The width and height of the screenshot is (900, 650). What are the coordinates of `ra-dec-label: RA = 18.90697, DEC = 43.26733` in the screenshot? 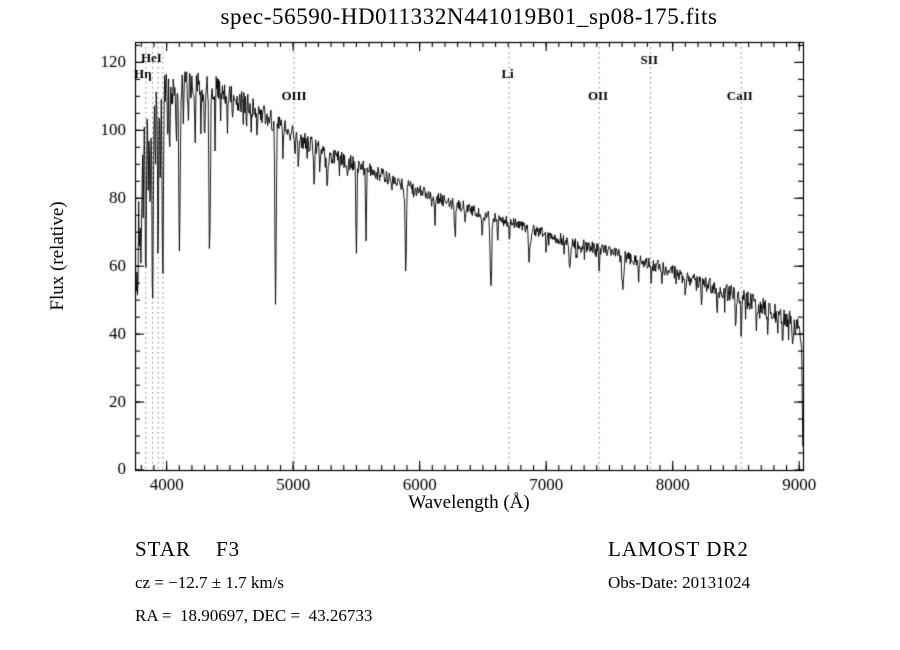 It's located at (254, 615).